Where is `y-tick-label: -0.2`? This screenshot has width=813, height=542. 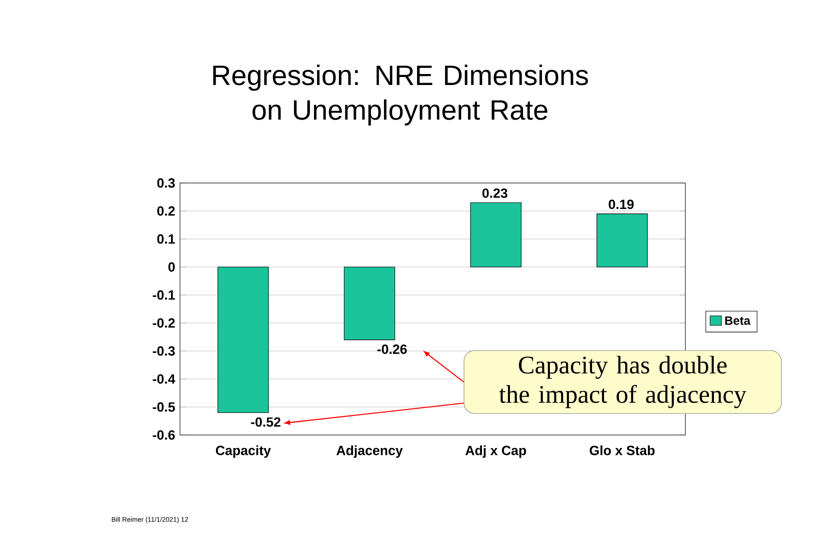 y-tick-label: -0.2 is located at coordinates (163, 323).